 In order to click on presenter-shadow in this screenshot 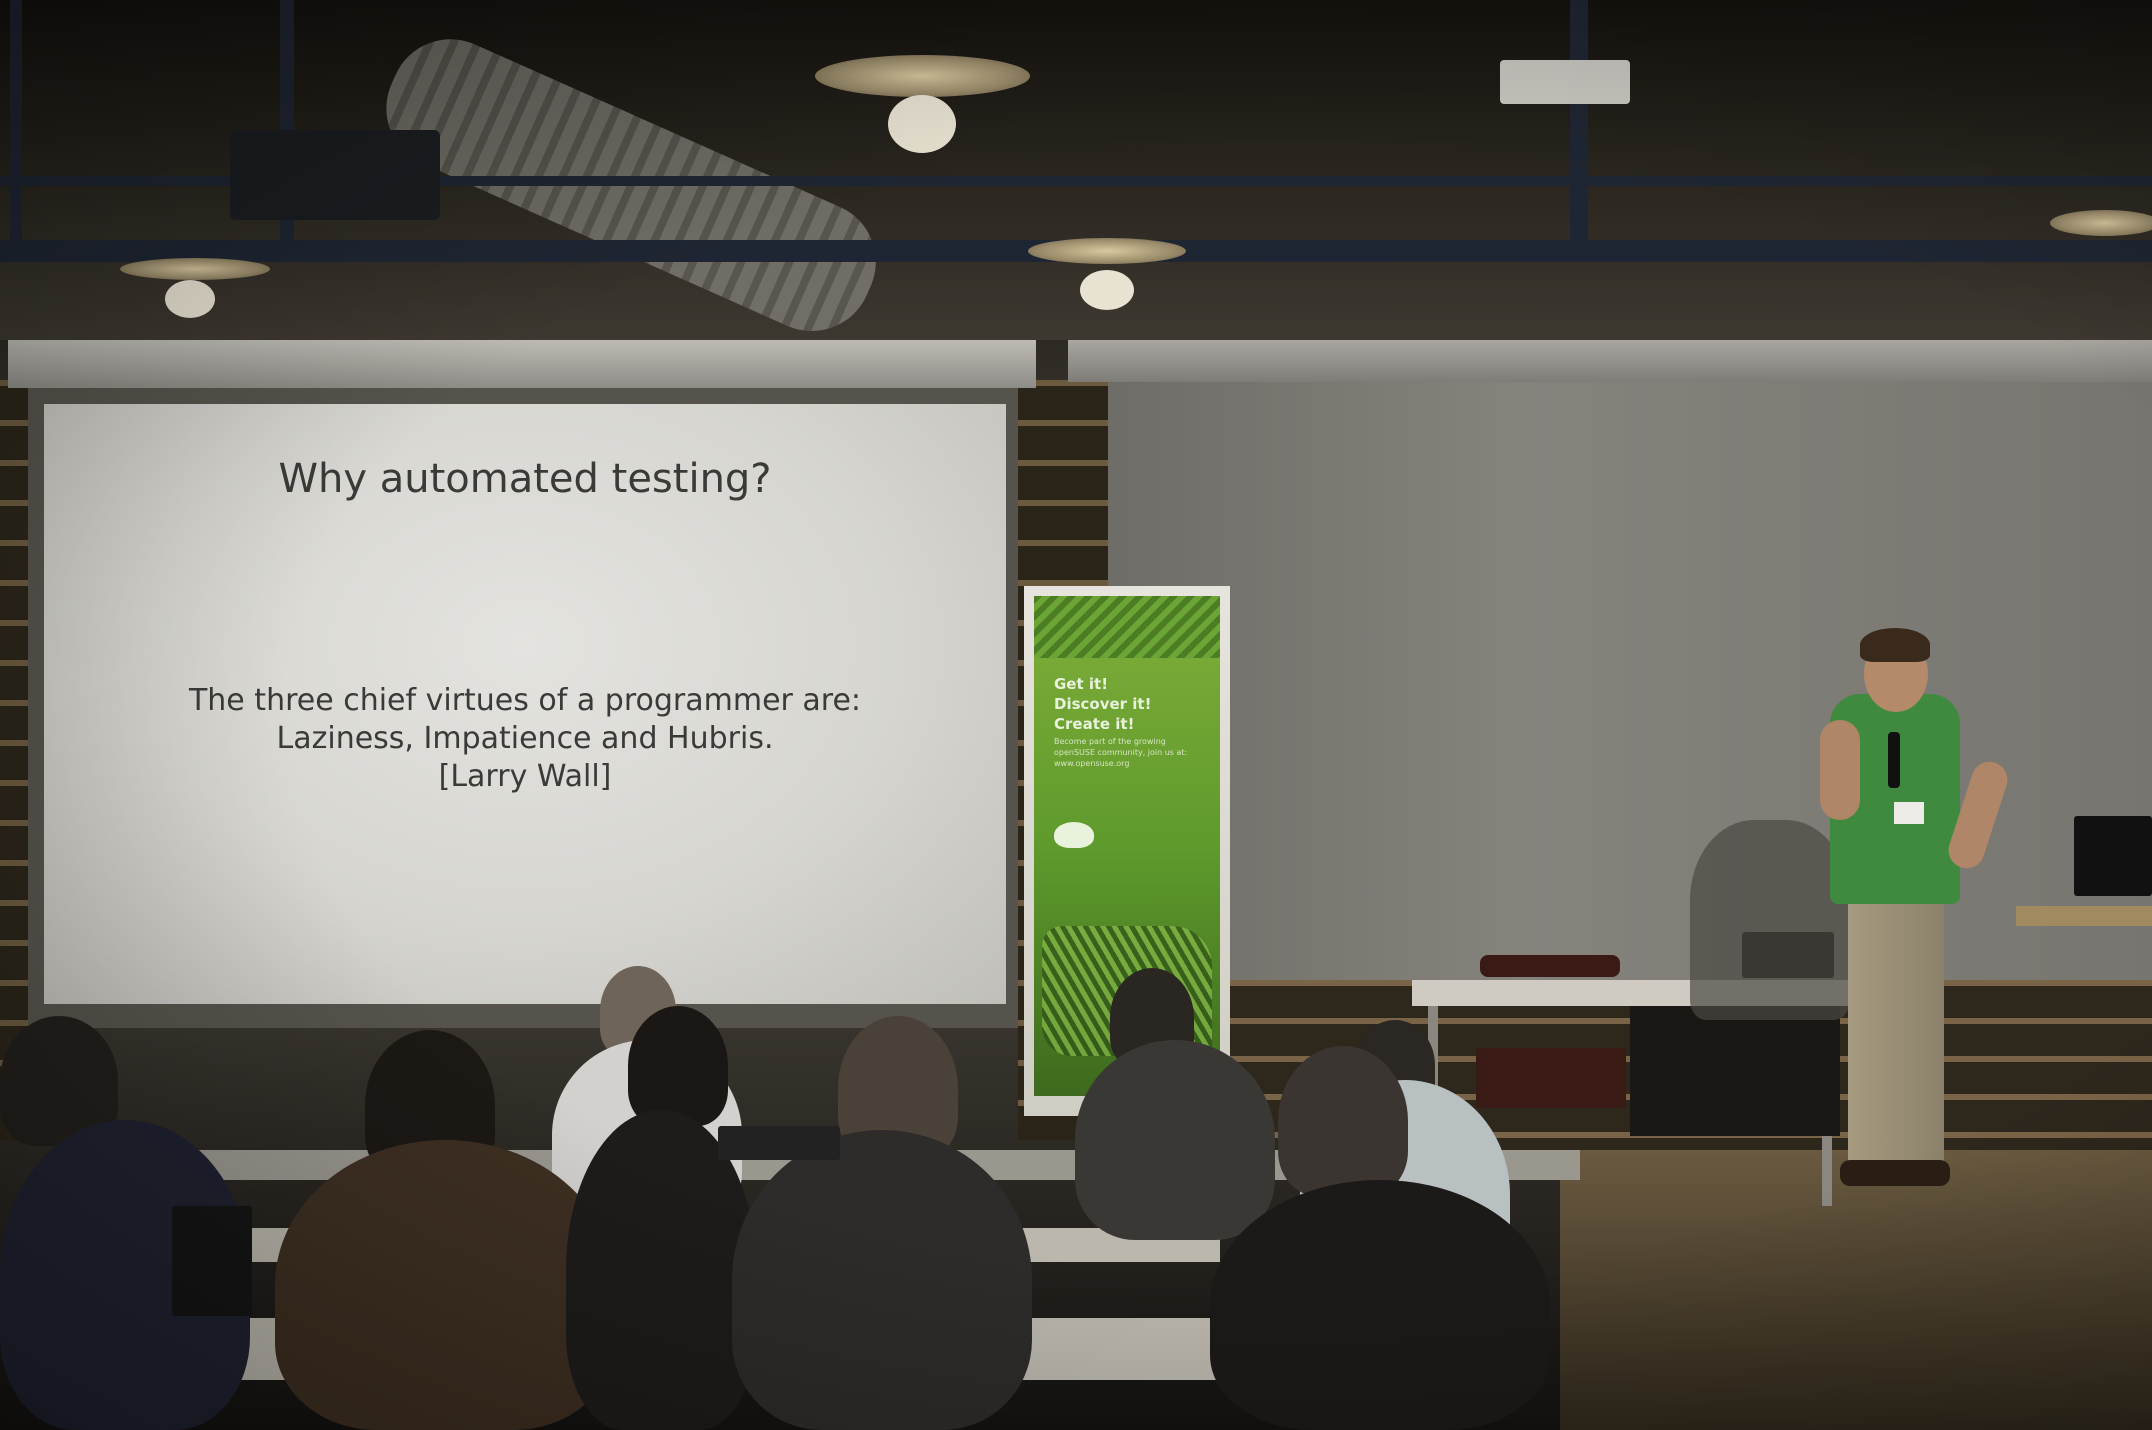, I will do `click(1770, 920)`.